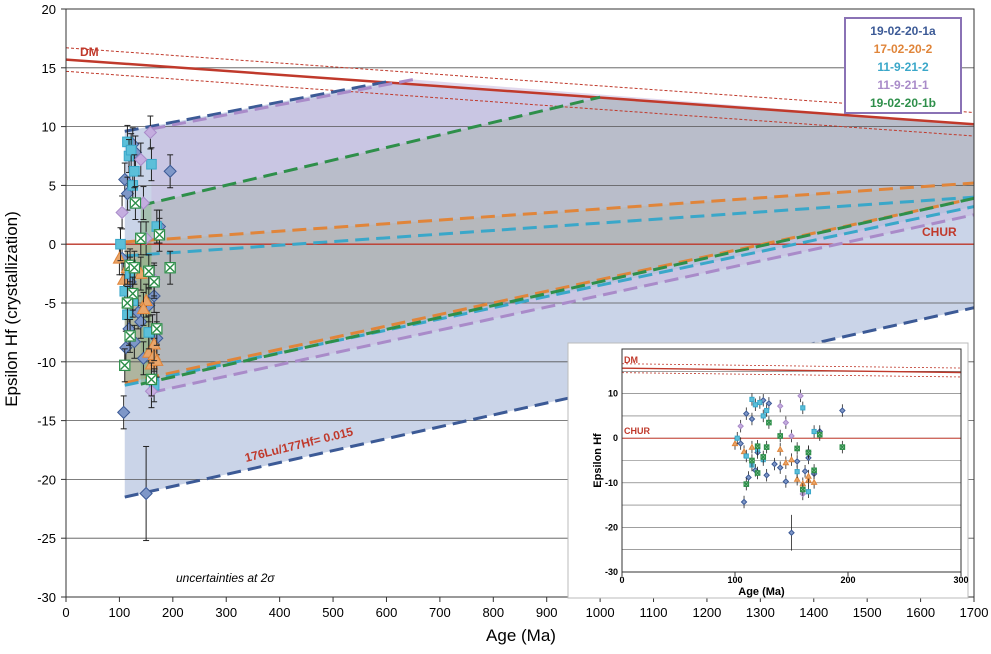 This screenshot has height=654, width=991. What do you see at coordinates (225, 578) in the screenshot?
I see `uncertainty-annotation: uncertainties at 2σ` at bounding box center [225, 578].